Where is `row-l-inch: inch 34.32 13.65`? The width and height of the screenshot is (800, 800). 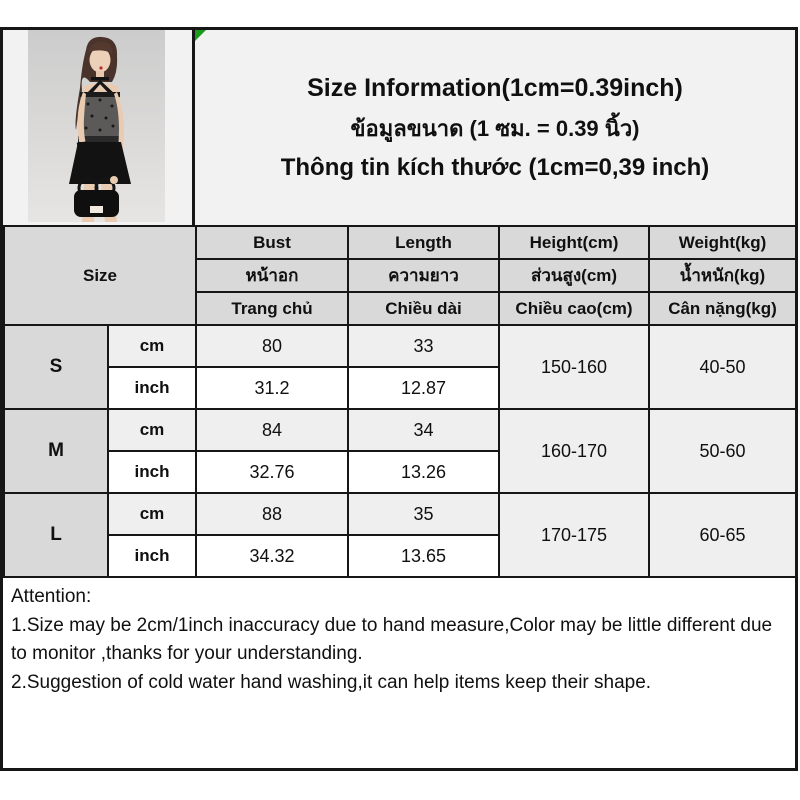
row-l-inch: inch 34.32 13.65 is located at coordinates (400, 556).